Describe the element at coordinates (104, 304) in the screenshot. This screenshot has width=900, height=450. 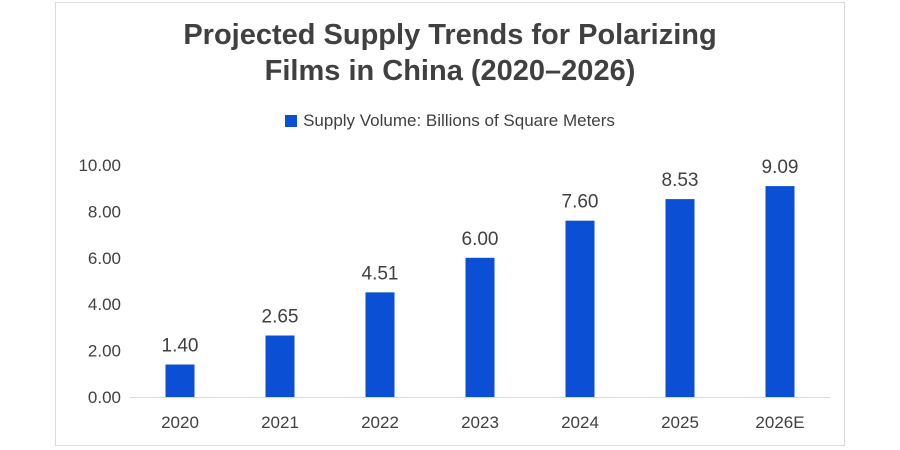
I see `y-tick-label: 4.00` at that location.